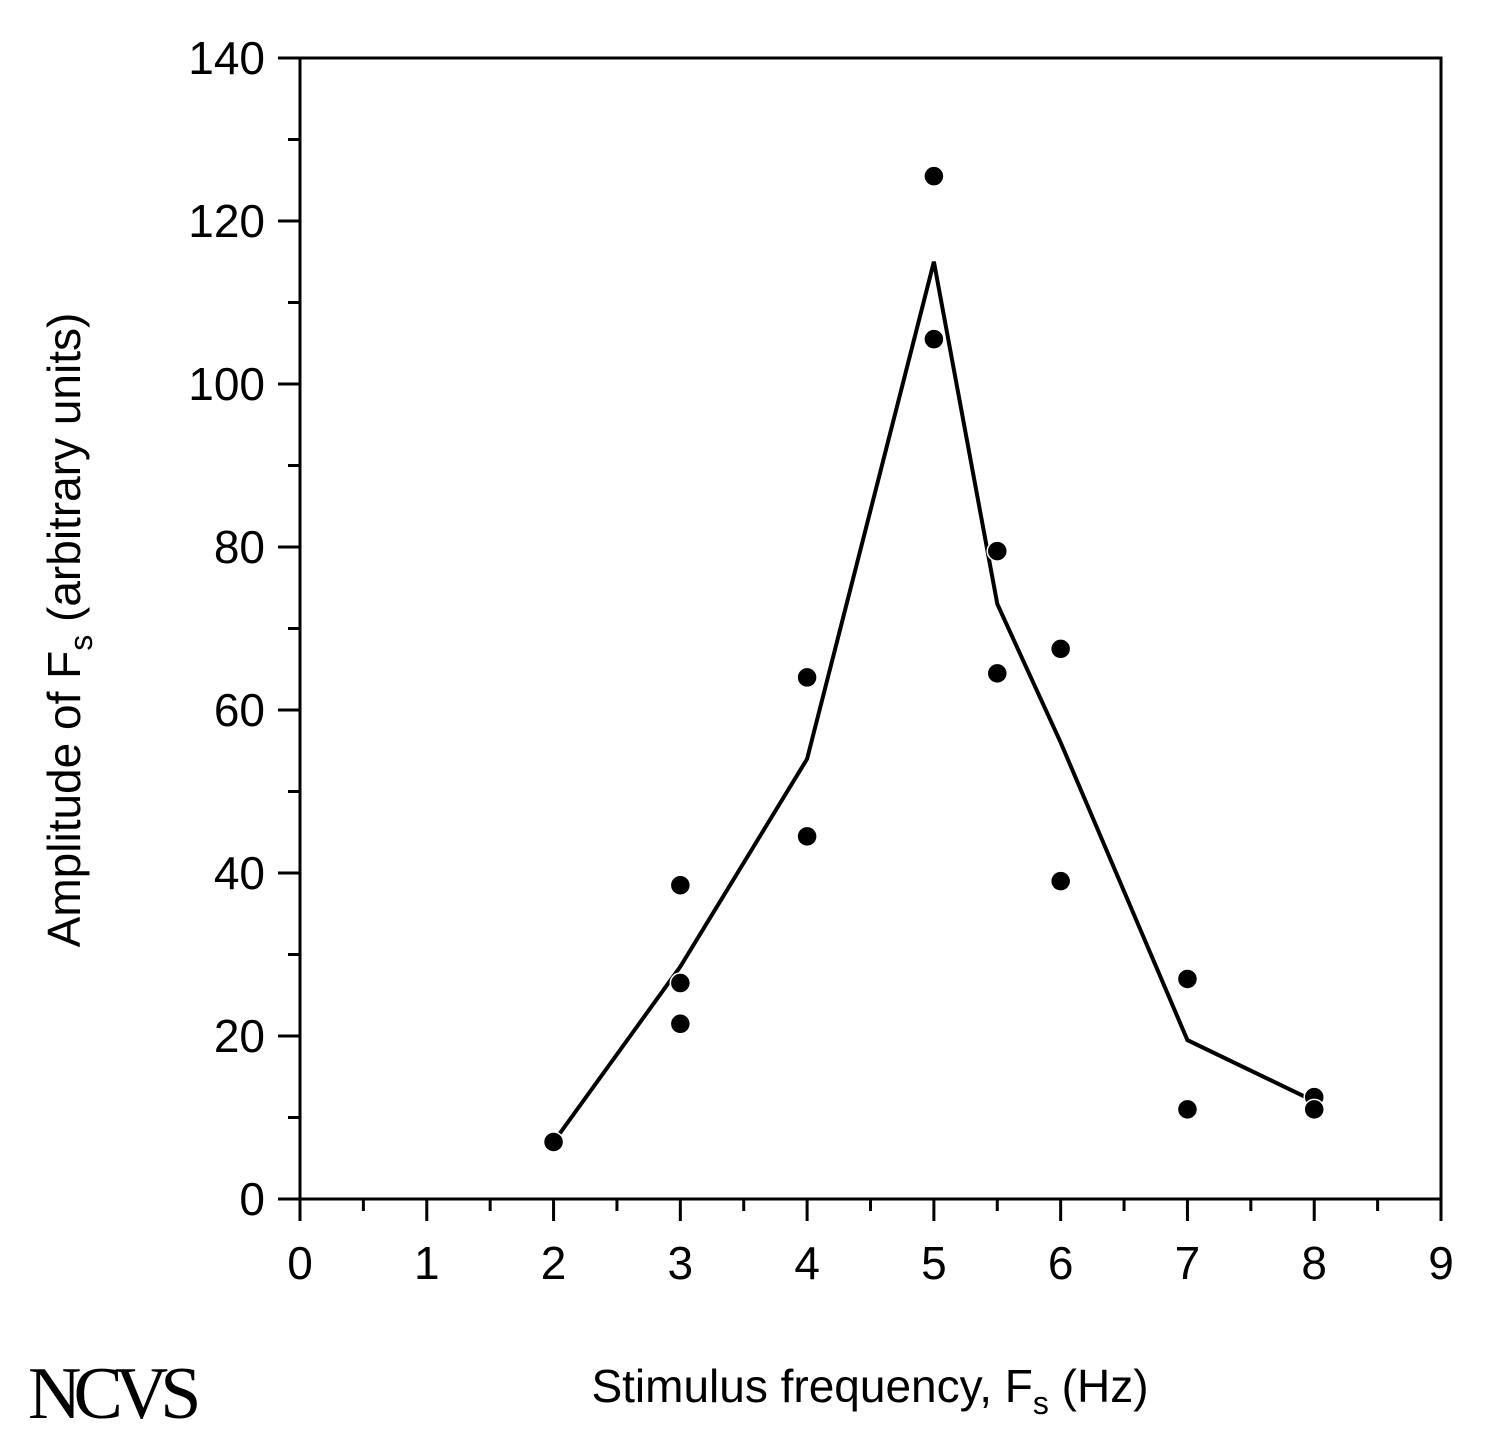 This screenshot has width=1500, height=1447. Describe the element at coordinates (427, 1263) in the screenshot. I see `x-tick-label: 1` at that location.